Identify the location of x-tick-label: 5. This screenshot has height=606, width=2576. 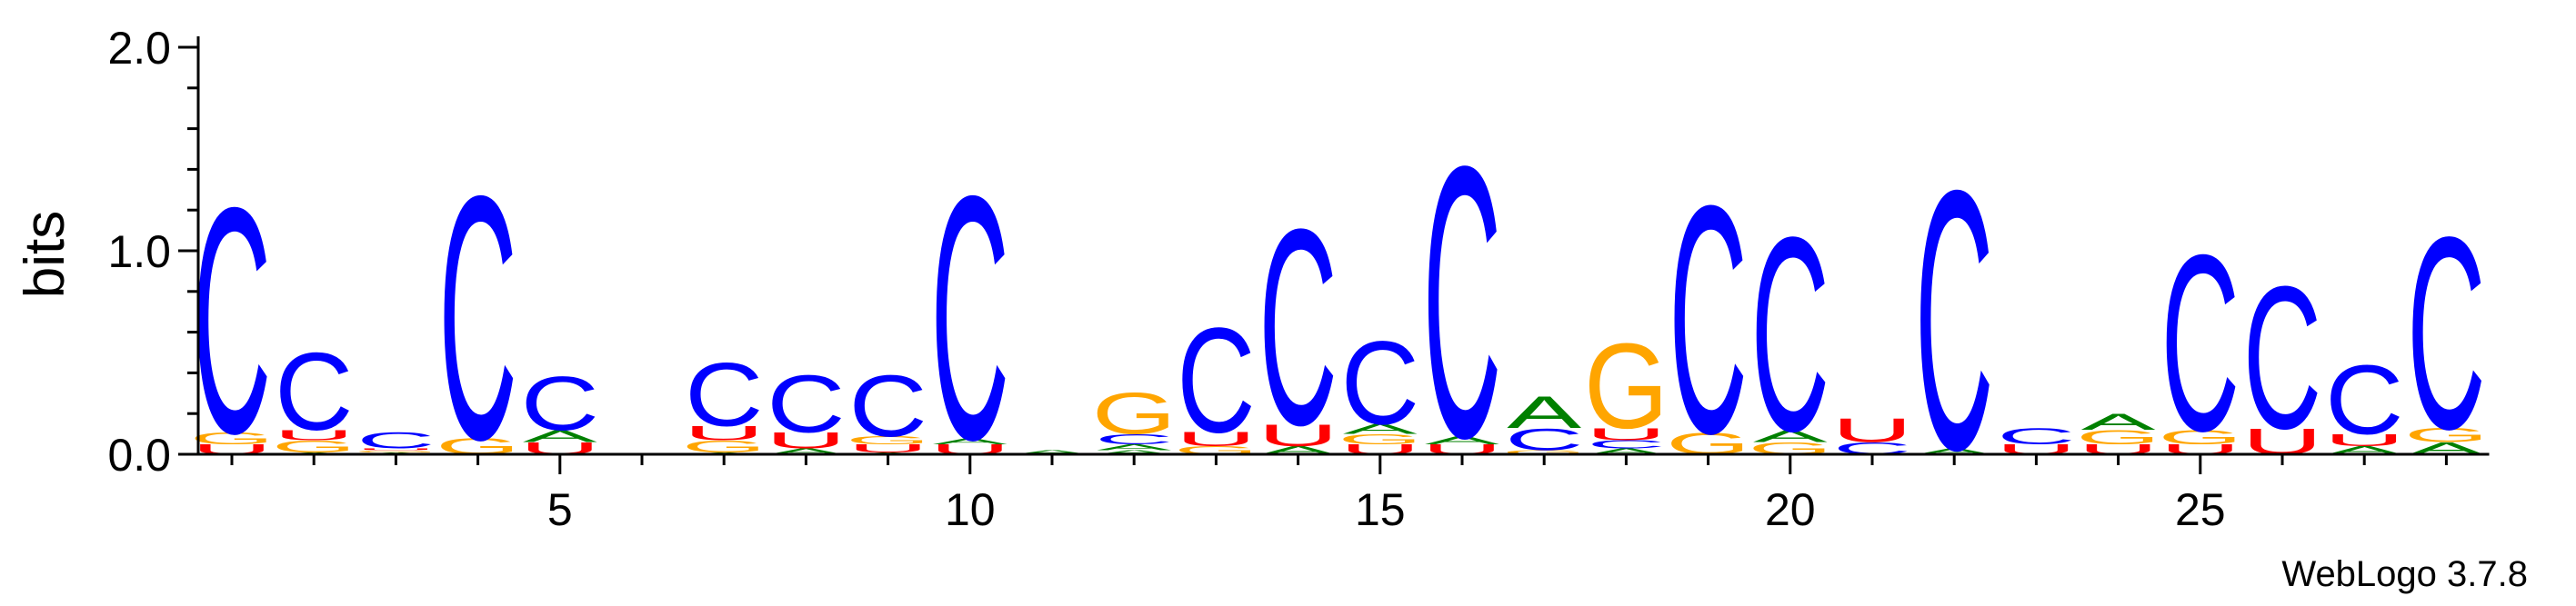
(560, 509).